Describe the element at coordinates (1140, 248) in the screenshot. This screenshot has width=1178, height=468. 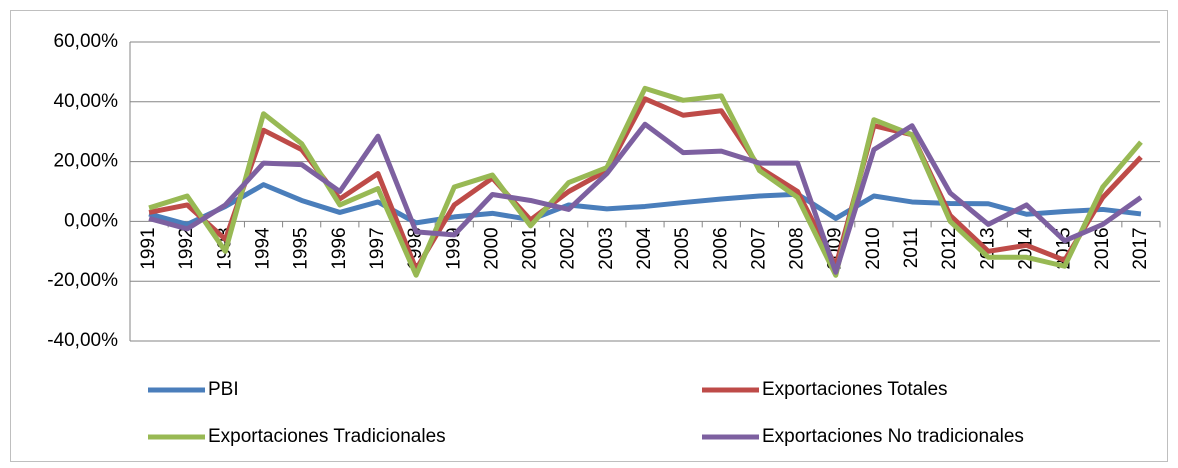
I see `x-tick-label: 2017` at that location.